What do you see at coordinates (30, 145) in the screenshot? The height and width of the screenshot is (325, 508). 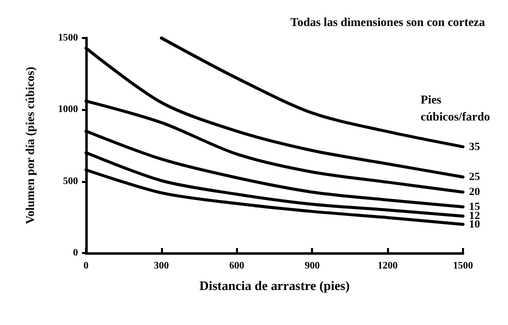 I see `y-axis-title: Volumen por día (pies cúbicos)` at bounding box center [30, 145].